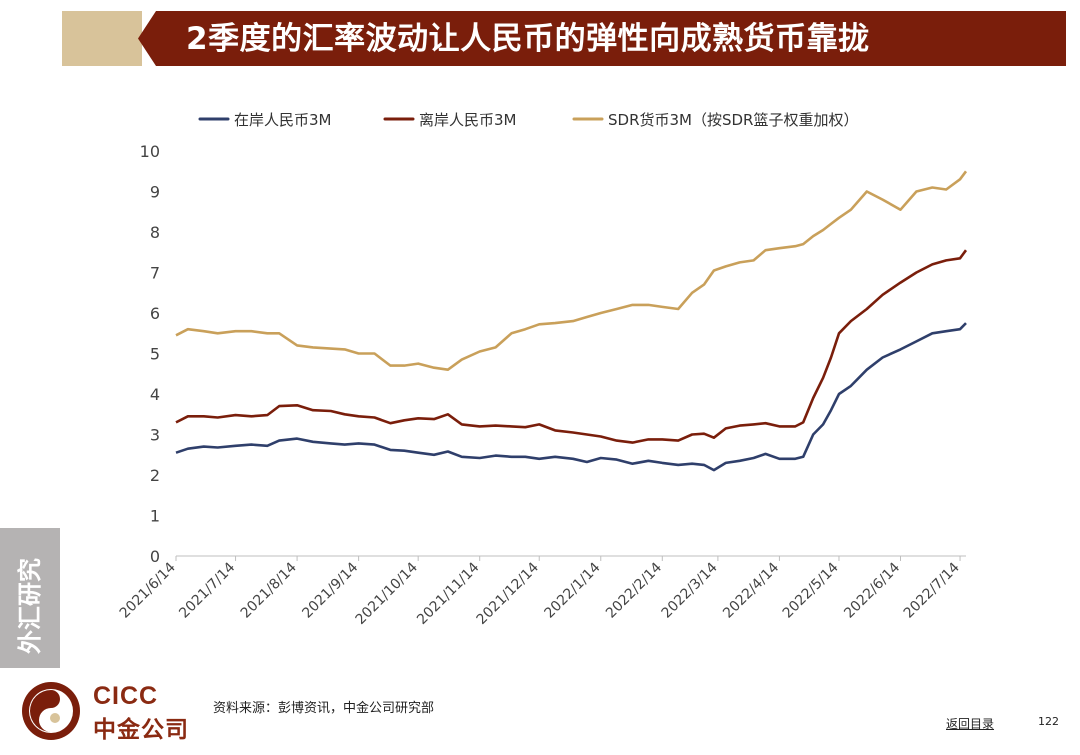 The width and height of the screenshot is (1080, 755). I want to click on y-axis: 0 1 2 3 4 5 6 7 8 9 10, so click(150, 354).